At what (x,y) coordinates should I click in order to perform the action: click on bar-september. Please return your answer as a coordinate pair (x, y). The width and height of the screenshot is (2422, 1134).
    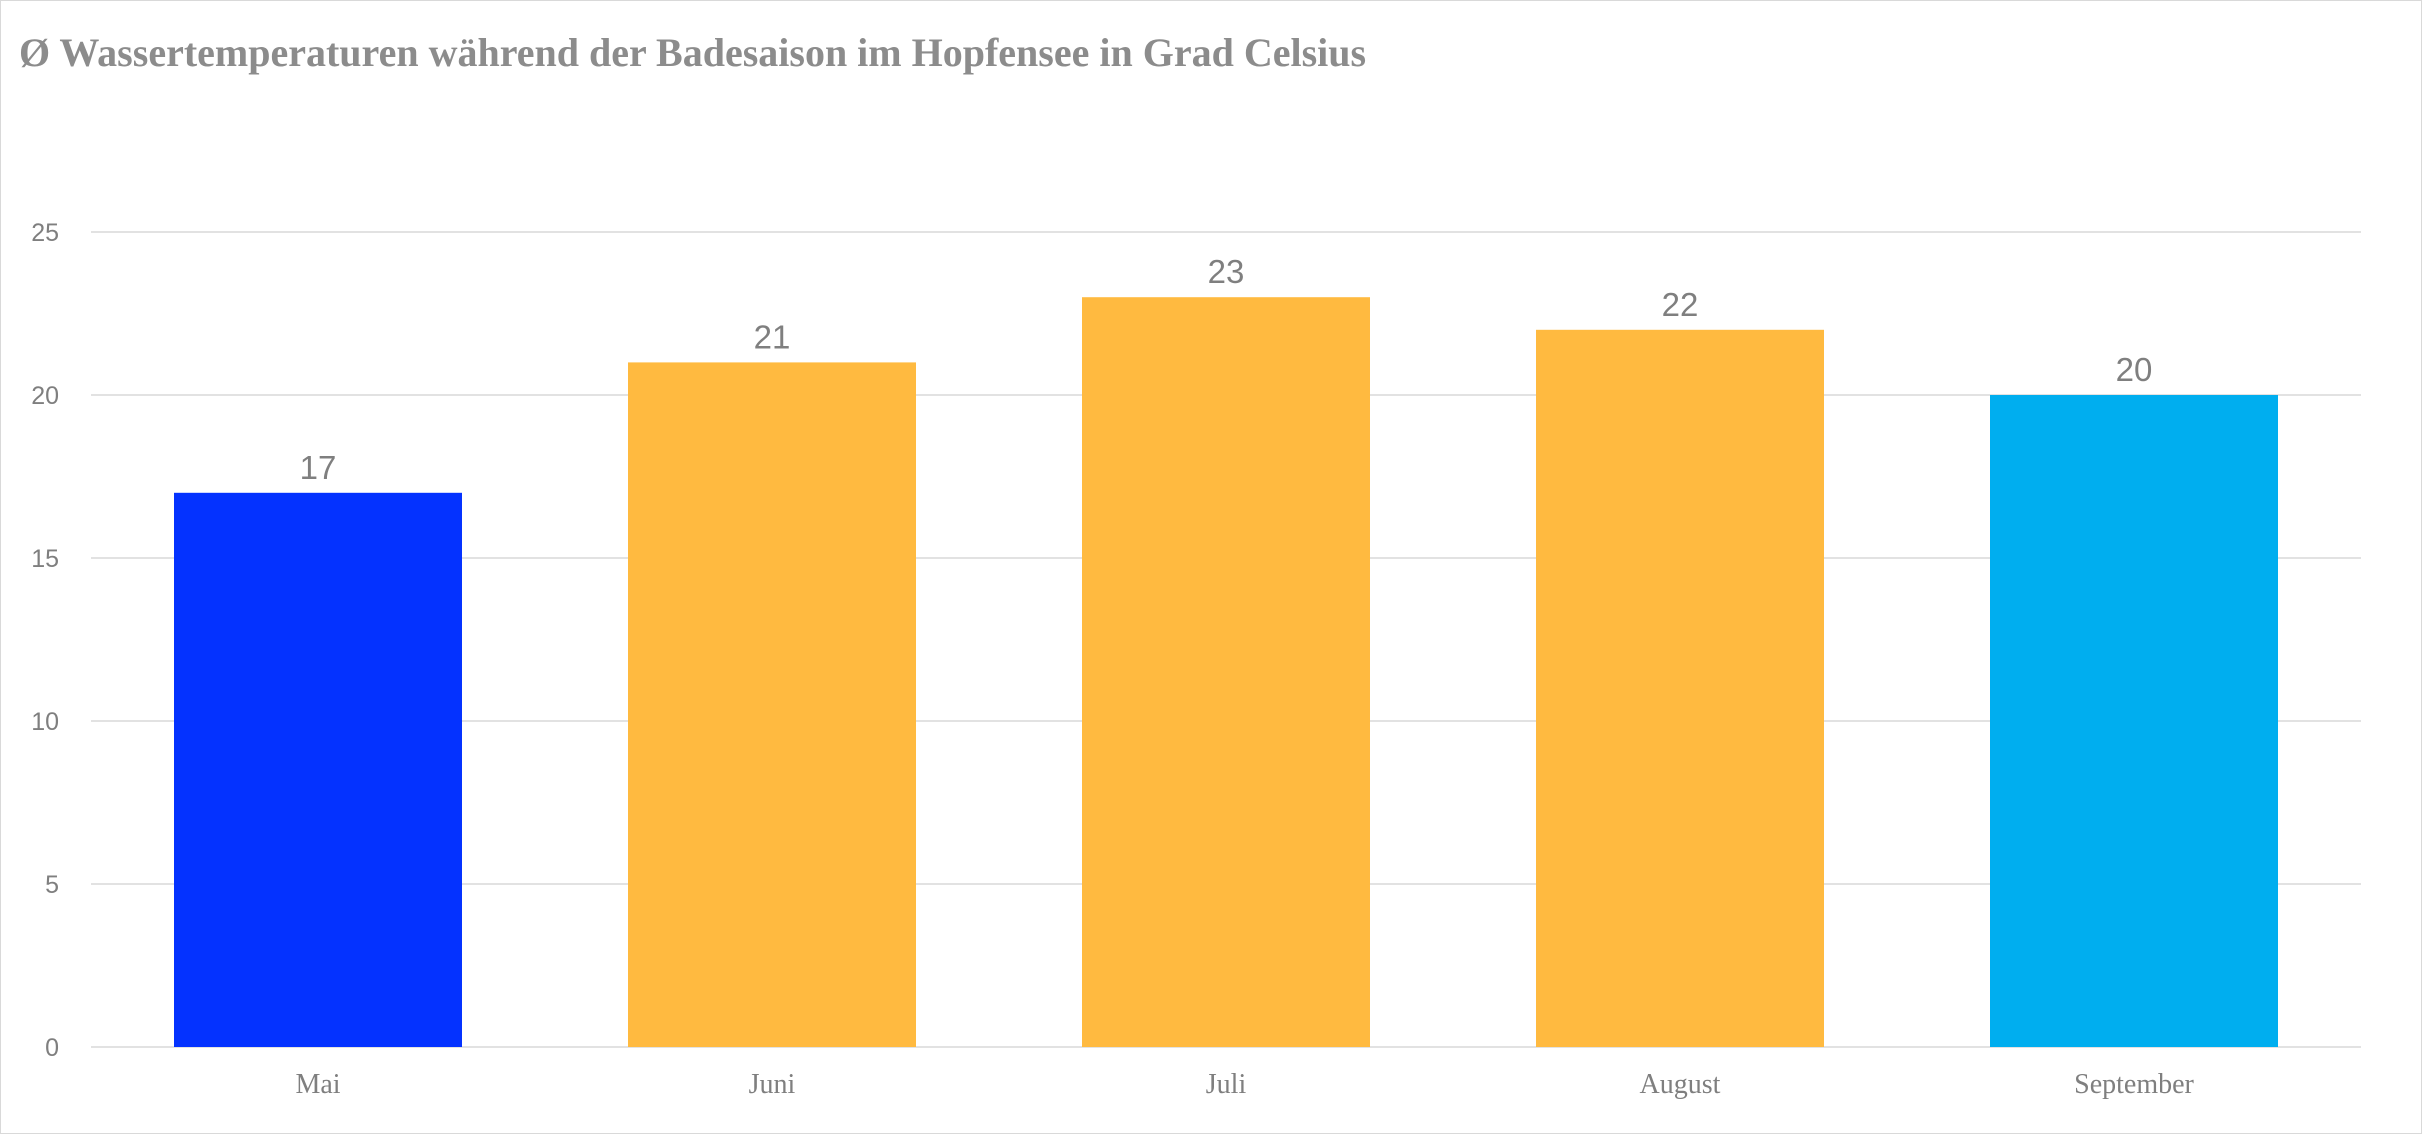
    Looking at the image, I should click on (2134, 721).